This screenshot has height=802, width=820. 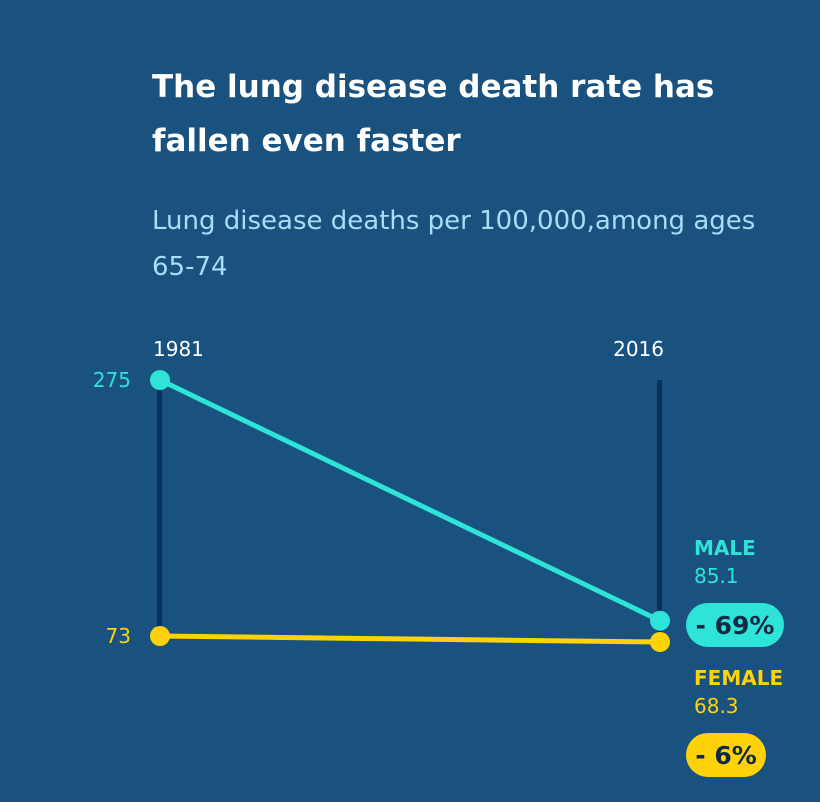 I want to click on female-start-value-label: 73, so click(x=118, y=636).